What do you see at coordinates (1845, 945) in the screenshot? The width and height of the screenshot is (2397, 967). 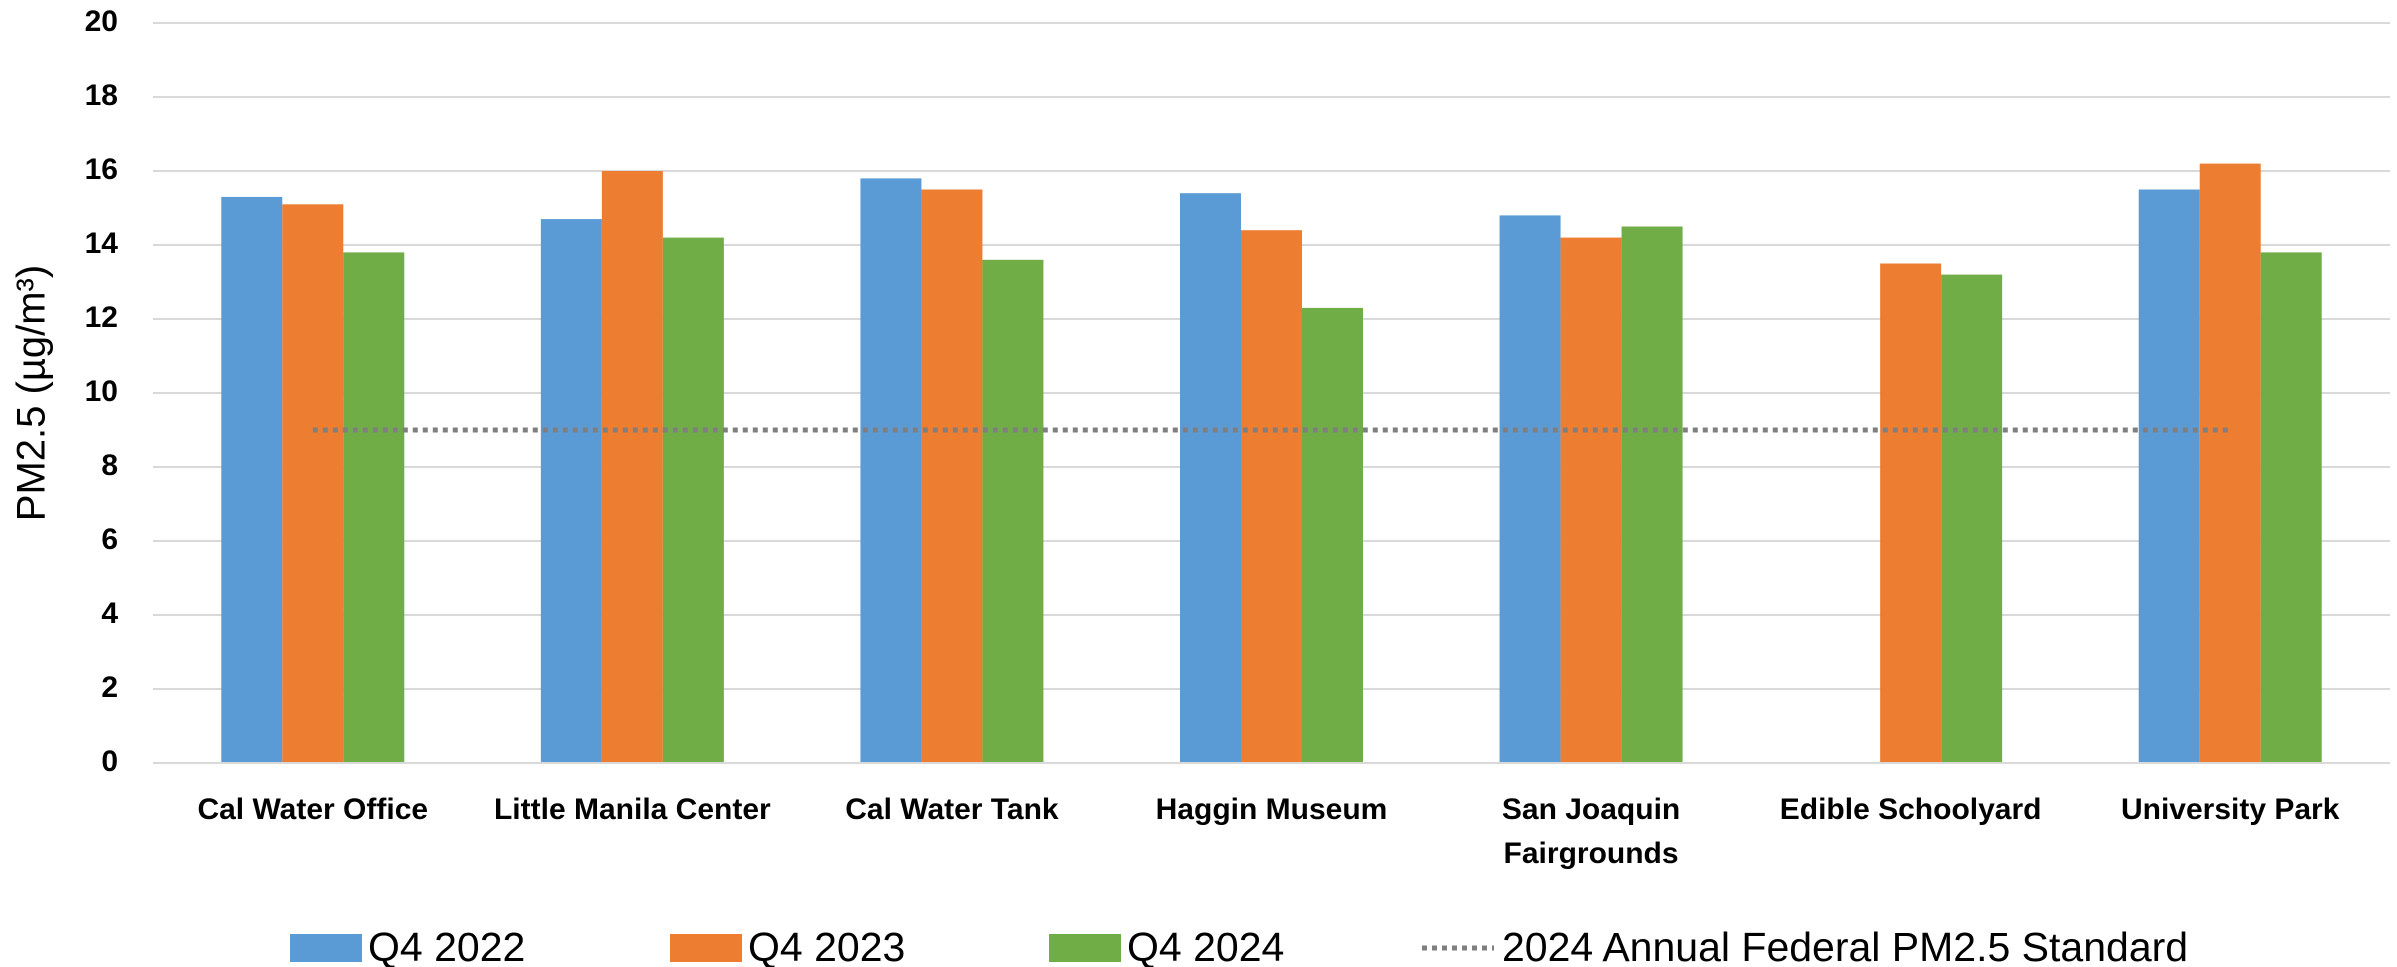 I see `legend-label: 2024 Annual Federal PM2.5 Standard` at bounding box center [1845, 945].